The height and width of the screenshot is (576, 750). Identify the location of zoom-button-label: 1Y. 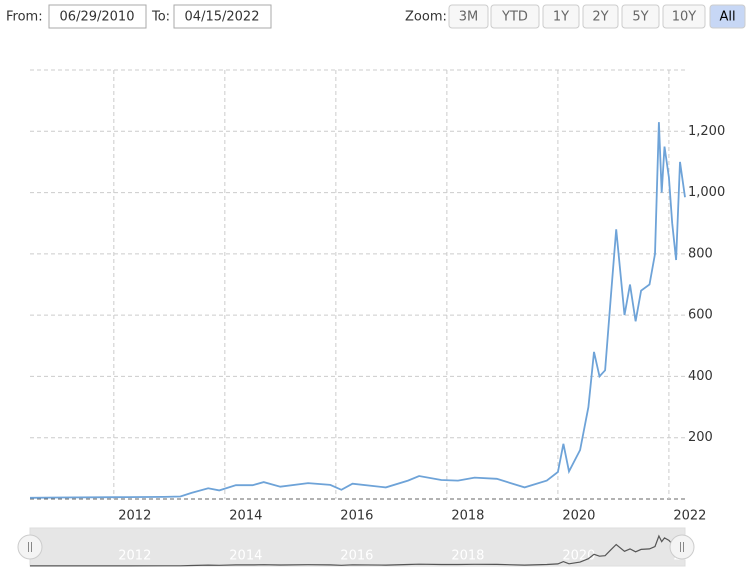
(561, 17).